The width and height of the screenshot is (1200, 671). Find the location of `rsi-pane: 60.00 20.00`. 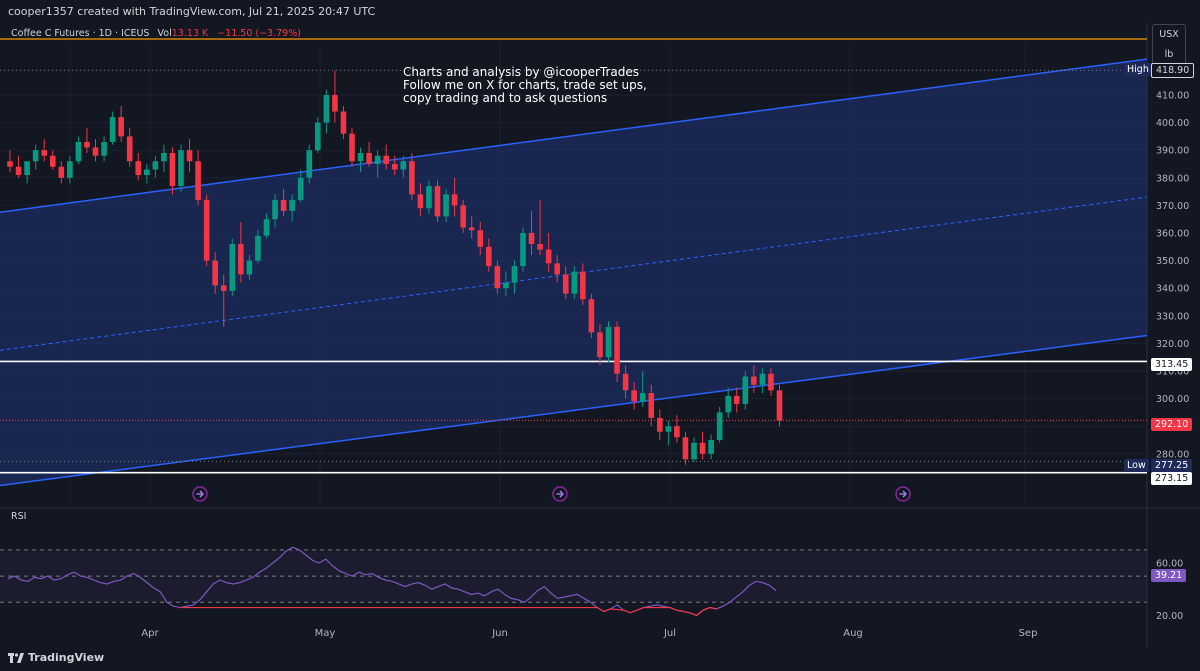

rsi-pane: 60.00 20.00 is located at coordinates (591, 584).